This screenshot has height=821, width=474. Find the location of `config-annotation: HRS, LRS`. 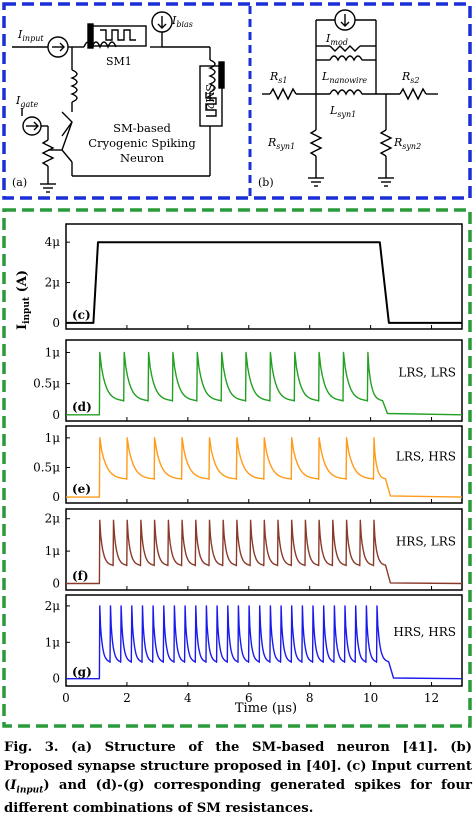

config-annotation: HRS, LRS is located at coordinates (426, 541).